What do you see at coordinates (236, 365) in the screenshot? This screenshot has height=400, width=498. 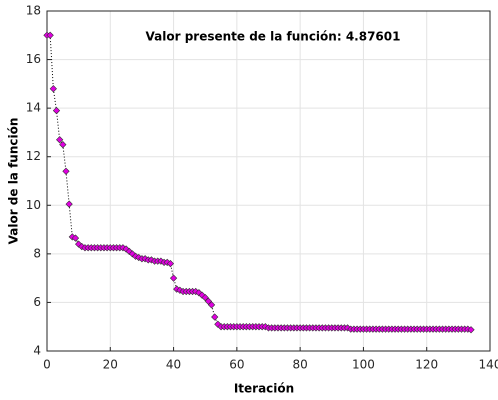 I see `x-tick-label: 60` at bounding box center [236, 365].